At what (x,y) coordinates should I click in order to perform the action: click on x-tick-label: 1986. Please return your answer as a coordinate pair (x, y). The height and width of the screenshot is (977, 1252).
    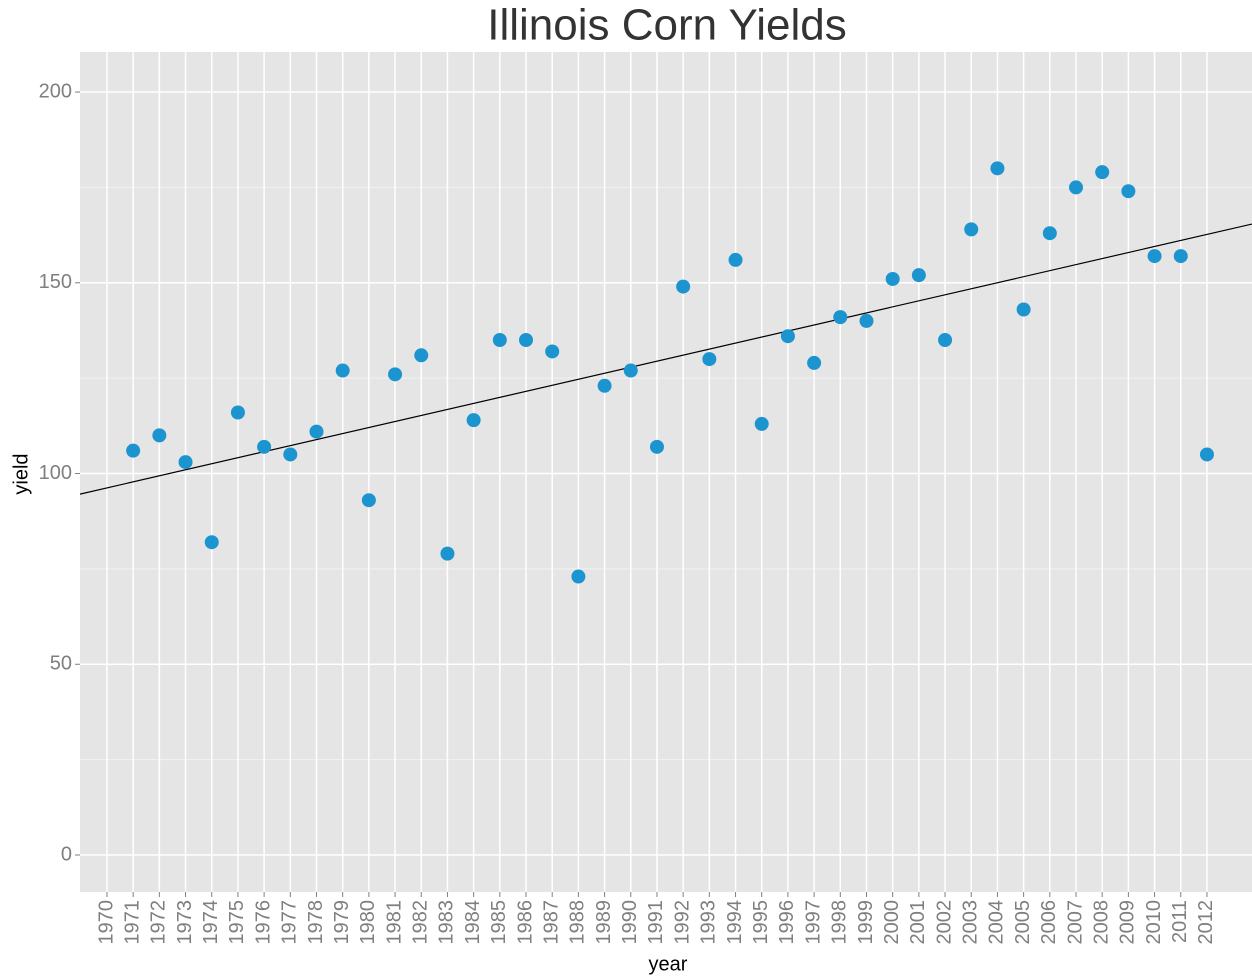
    Looking at the image, I should click on (525, 922).